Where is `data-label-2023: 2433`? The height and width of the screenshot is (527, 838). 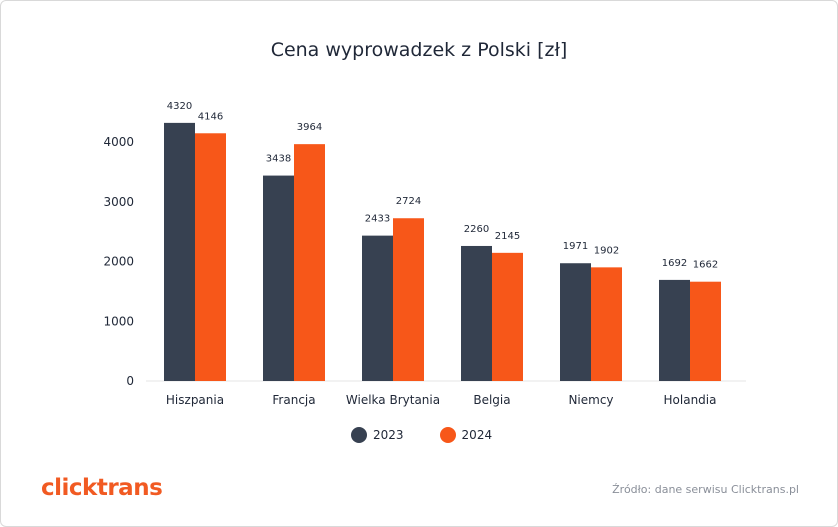
data-label-2023: 2433 is located at coordinates (377, 219).